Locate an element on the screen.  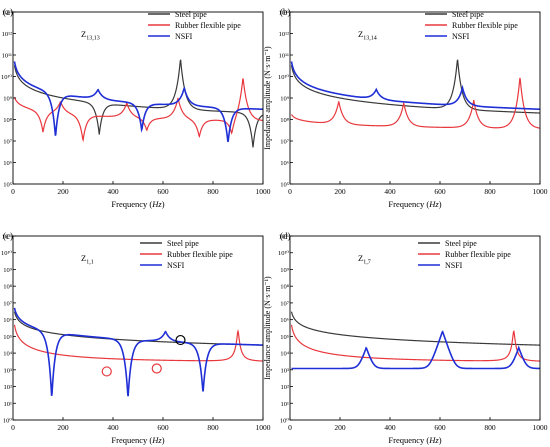
inner-curve-label: Z1,7 is located at coordinates (364, 259).